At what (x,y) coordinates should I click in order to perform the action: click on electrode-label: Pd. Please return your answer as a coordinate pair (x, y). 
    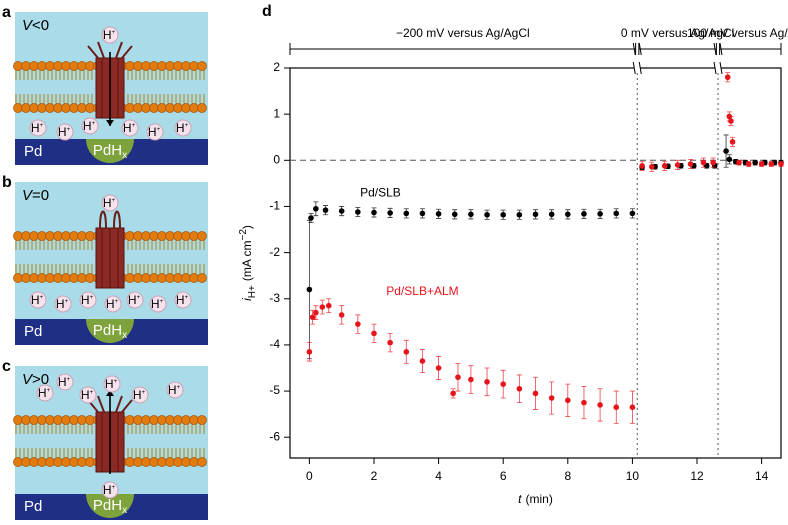
    Looking at the image, I should click on (33, 151).